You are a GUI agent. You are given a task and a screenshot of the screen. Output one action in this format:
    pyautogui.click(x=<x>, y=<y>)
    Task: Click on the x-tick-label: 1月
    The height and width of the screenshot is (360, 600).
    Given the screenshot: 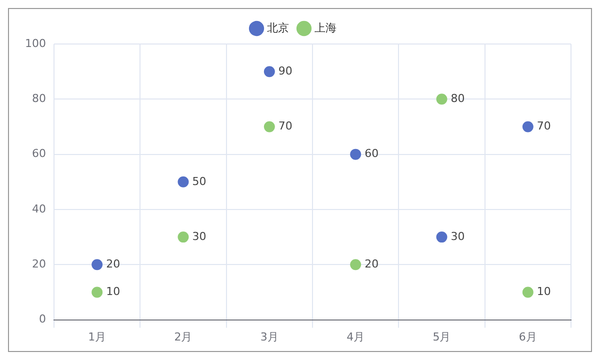 What is the action you would take?
    pyautogui.click(x=97, y=337)
    